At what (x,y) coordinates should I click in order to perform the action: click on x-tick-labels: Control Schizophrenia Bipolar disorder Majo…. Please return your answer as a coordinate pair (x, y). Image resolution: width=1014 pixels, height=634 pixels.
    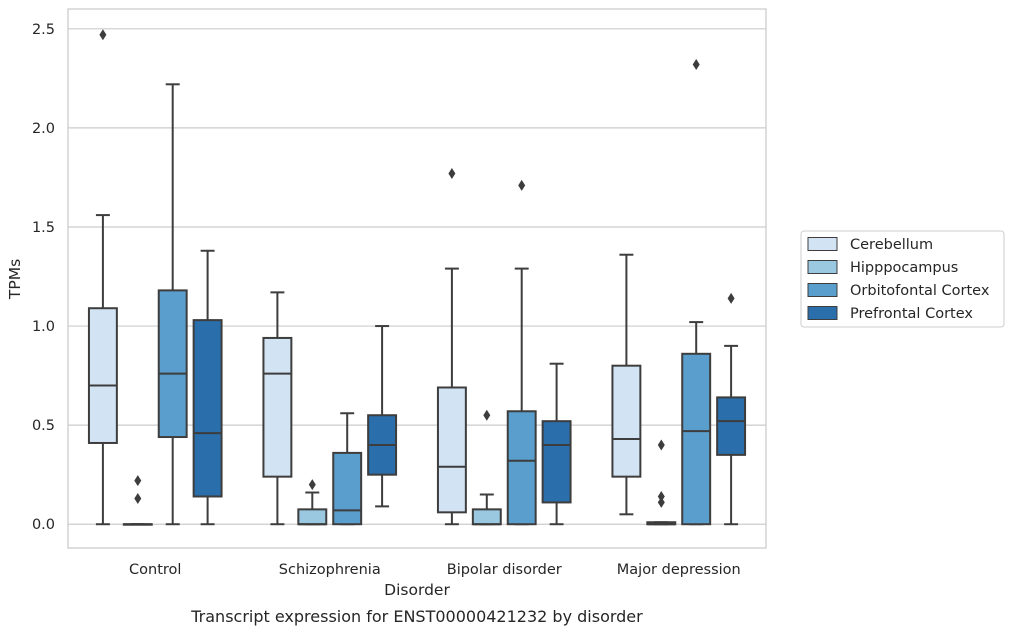
    Looking at the image, I should click on (435, 570).